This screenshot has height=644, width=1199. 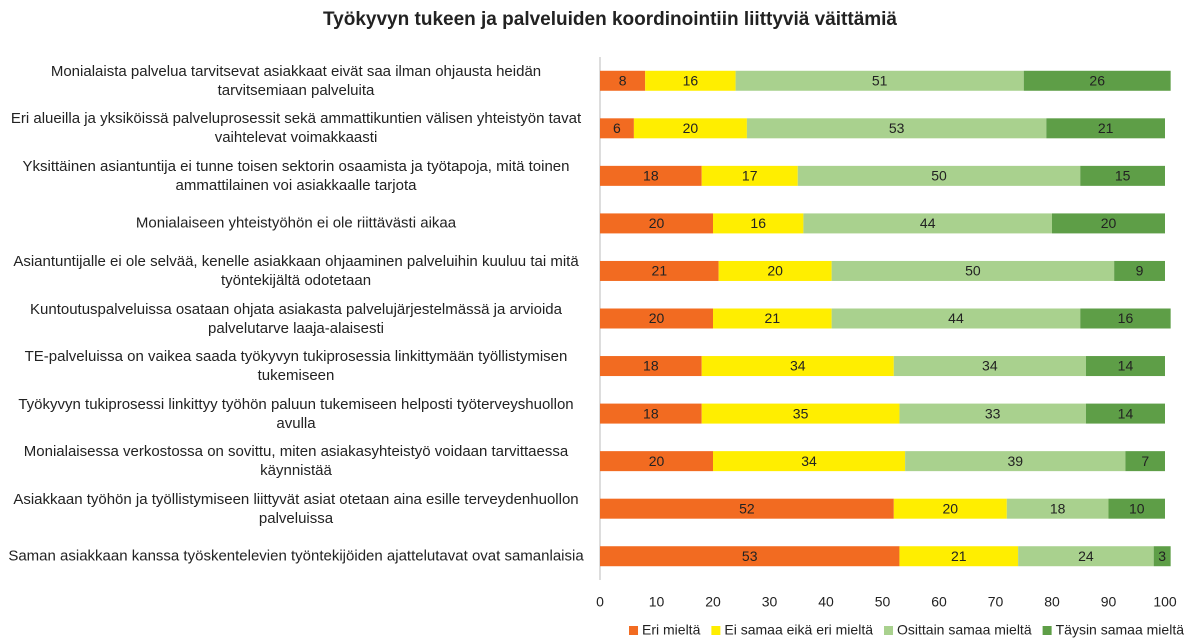 What do you see at coordinates (939, 602) in the screenshot?
I see `x-tick-label: 60` at bounding box center [939, 602].